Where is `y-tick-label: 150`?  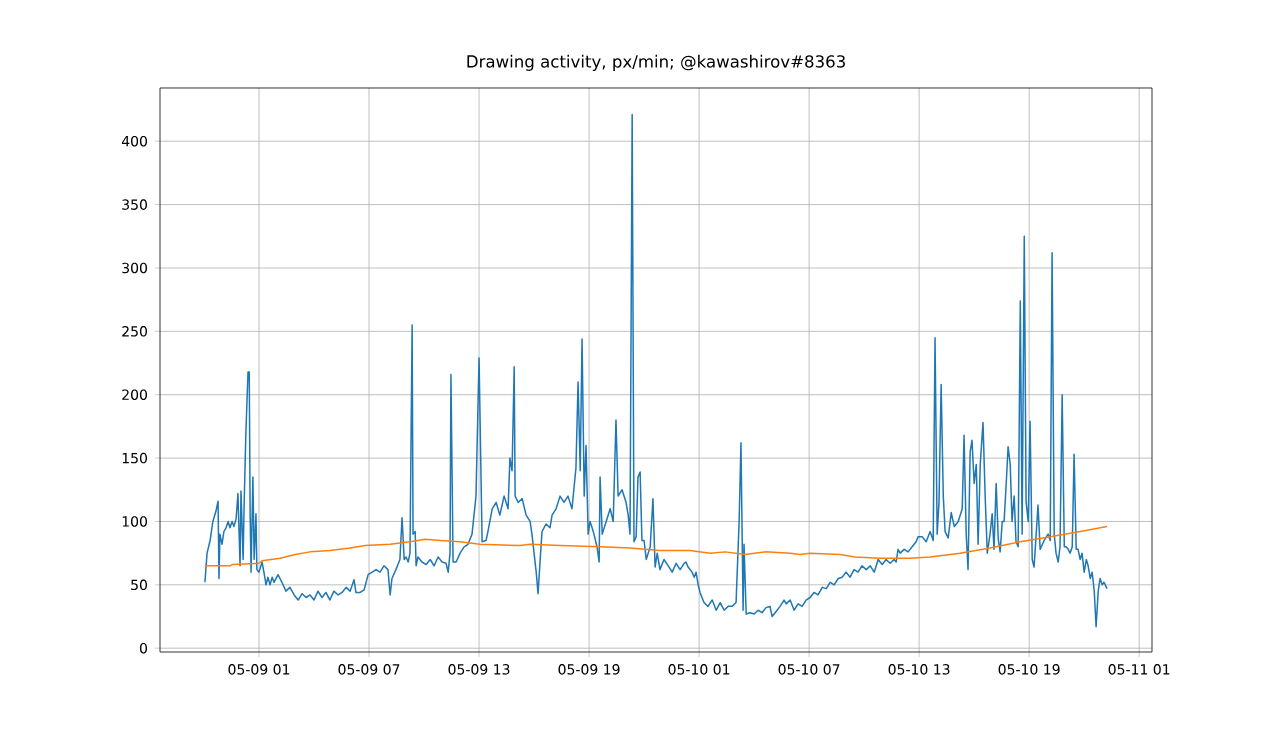
y-tick-label: 150 is located at coordinates (134, 458).